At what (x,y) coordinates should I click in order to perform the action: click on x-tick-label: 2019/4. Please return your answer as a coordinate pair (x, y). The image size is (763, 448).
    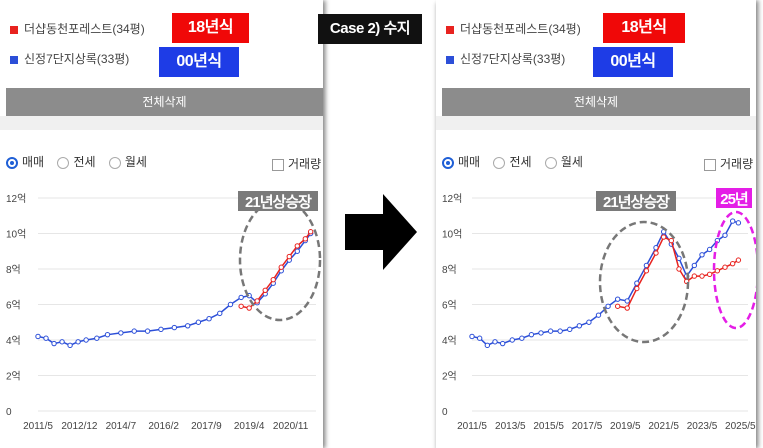
    Looking at the image, I should click on (249, 426).